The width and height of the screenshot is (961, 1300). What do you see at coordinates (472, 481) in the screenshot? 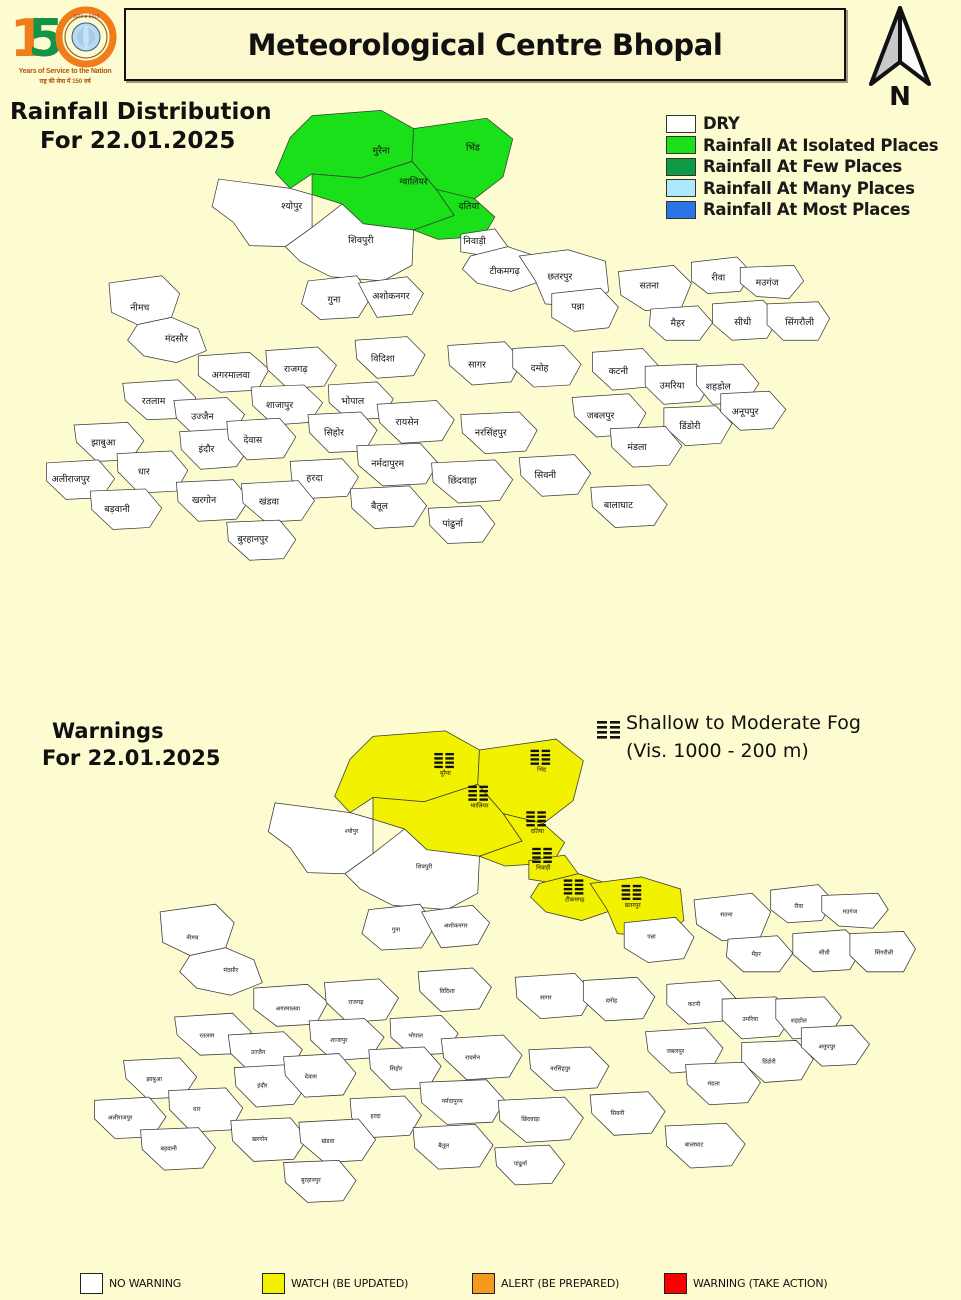
I see `district-छिंदवाड़ा` at bounding box center [472, 481].